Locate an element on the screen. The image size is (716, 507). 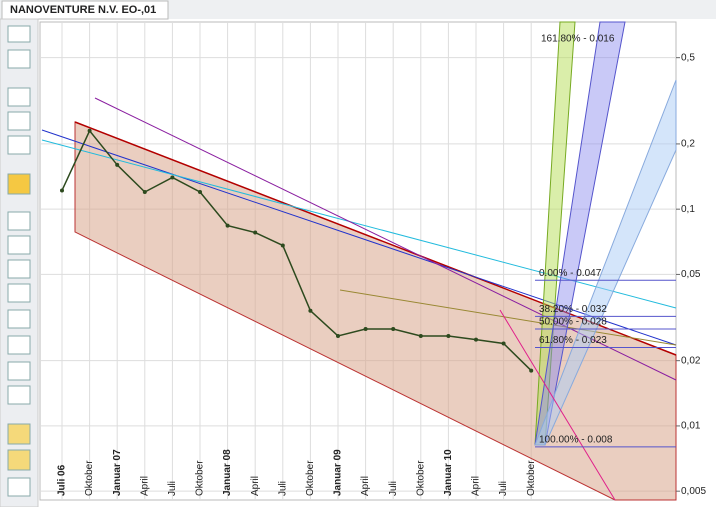
tab-title: NANOVENTURE N.V. EO-,01 is located at coordinates (83, 10).